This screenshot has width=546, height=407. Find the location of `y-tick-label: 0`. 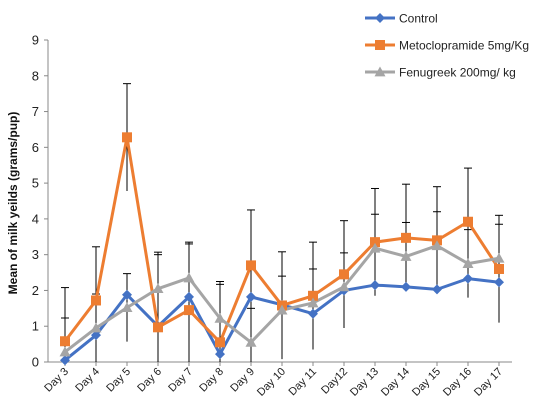

y-tick-label: 0 is located at coordinates (35, 362).